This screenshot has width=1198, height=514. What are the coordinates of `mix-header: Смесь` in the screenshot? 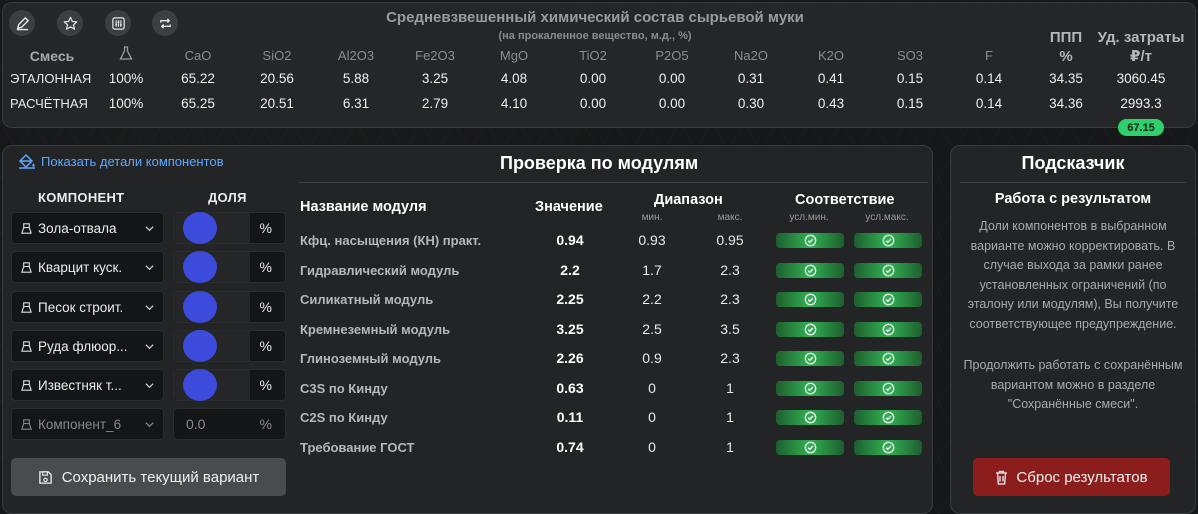 It's located at (52, 56).